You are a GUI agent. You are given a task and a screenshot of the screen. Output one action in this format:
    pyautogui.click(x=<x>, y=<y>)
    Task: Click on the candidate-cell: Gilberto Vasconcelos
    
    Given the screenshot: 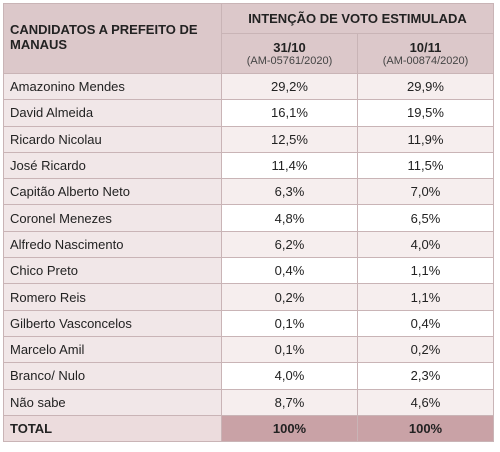 What is the action you would take?
    pyautogui.click(x=112, y=323)
    